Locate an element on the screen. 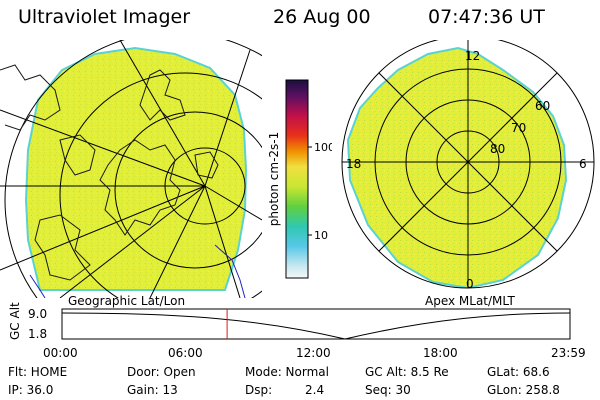 The height and width of the screenshot is (400, 600). mlat-70-label: 70 is located at coordinates (518, 128).